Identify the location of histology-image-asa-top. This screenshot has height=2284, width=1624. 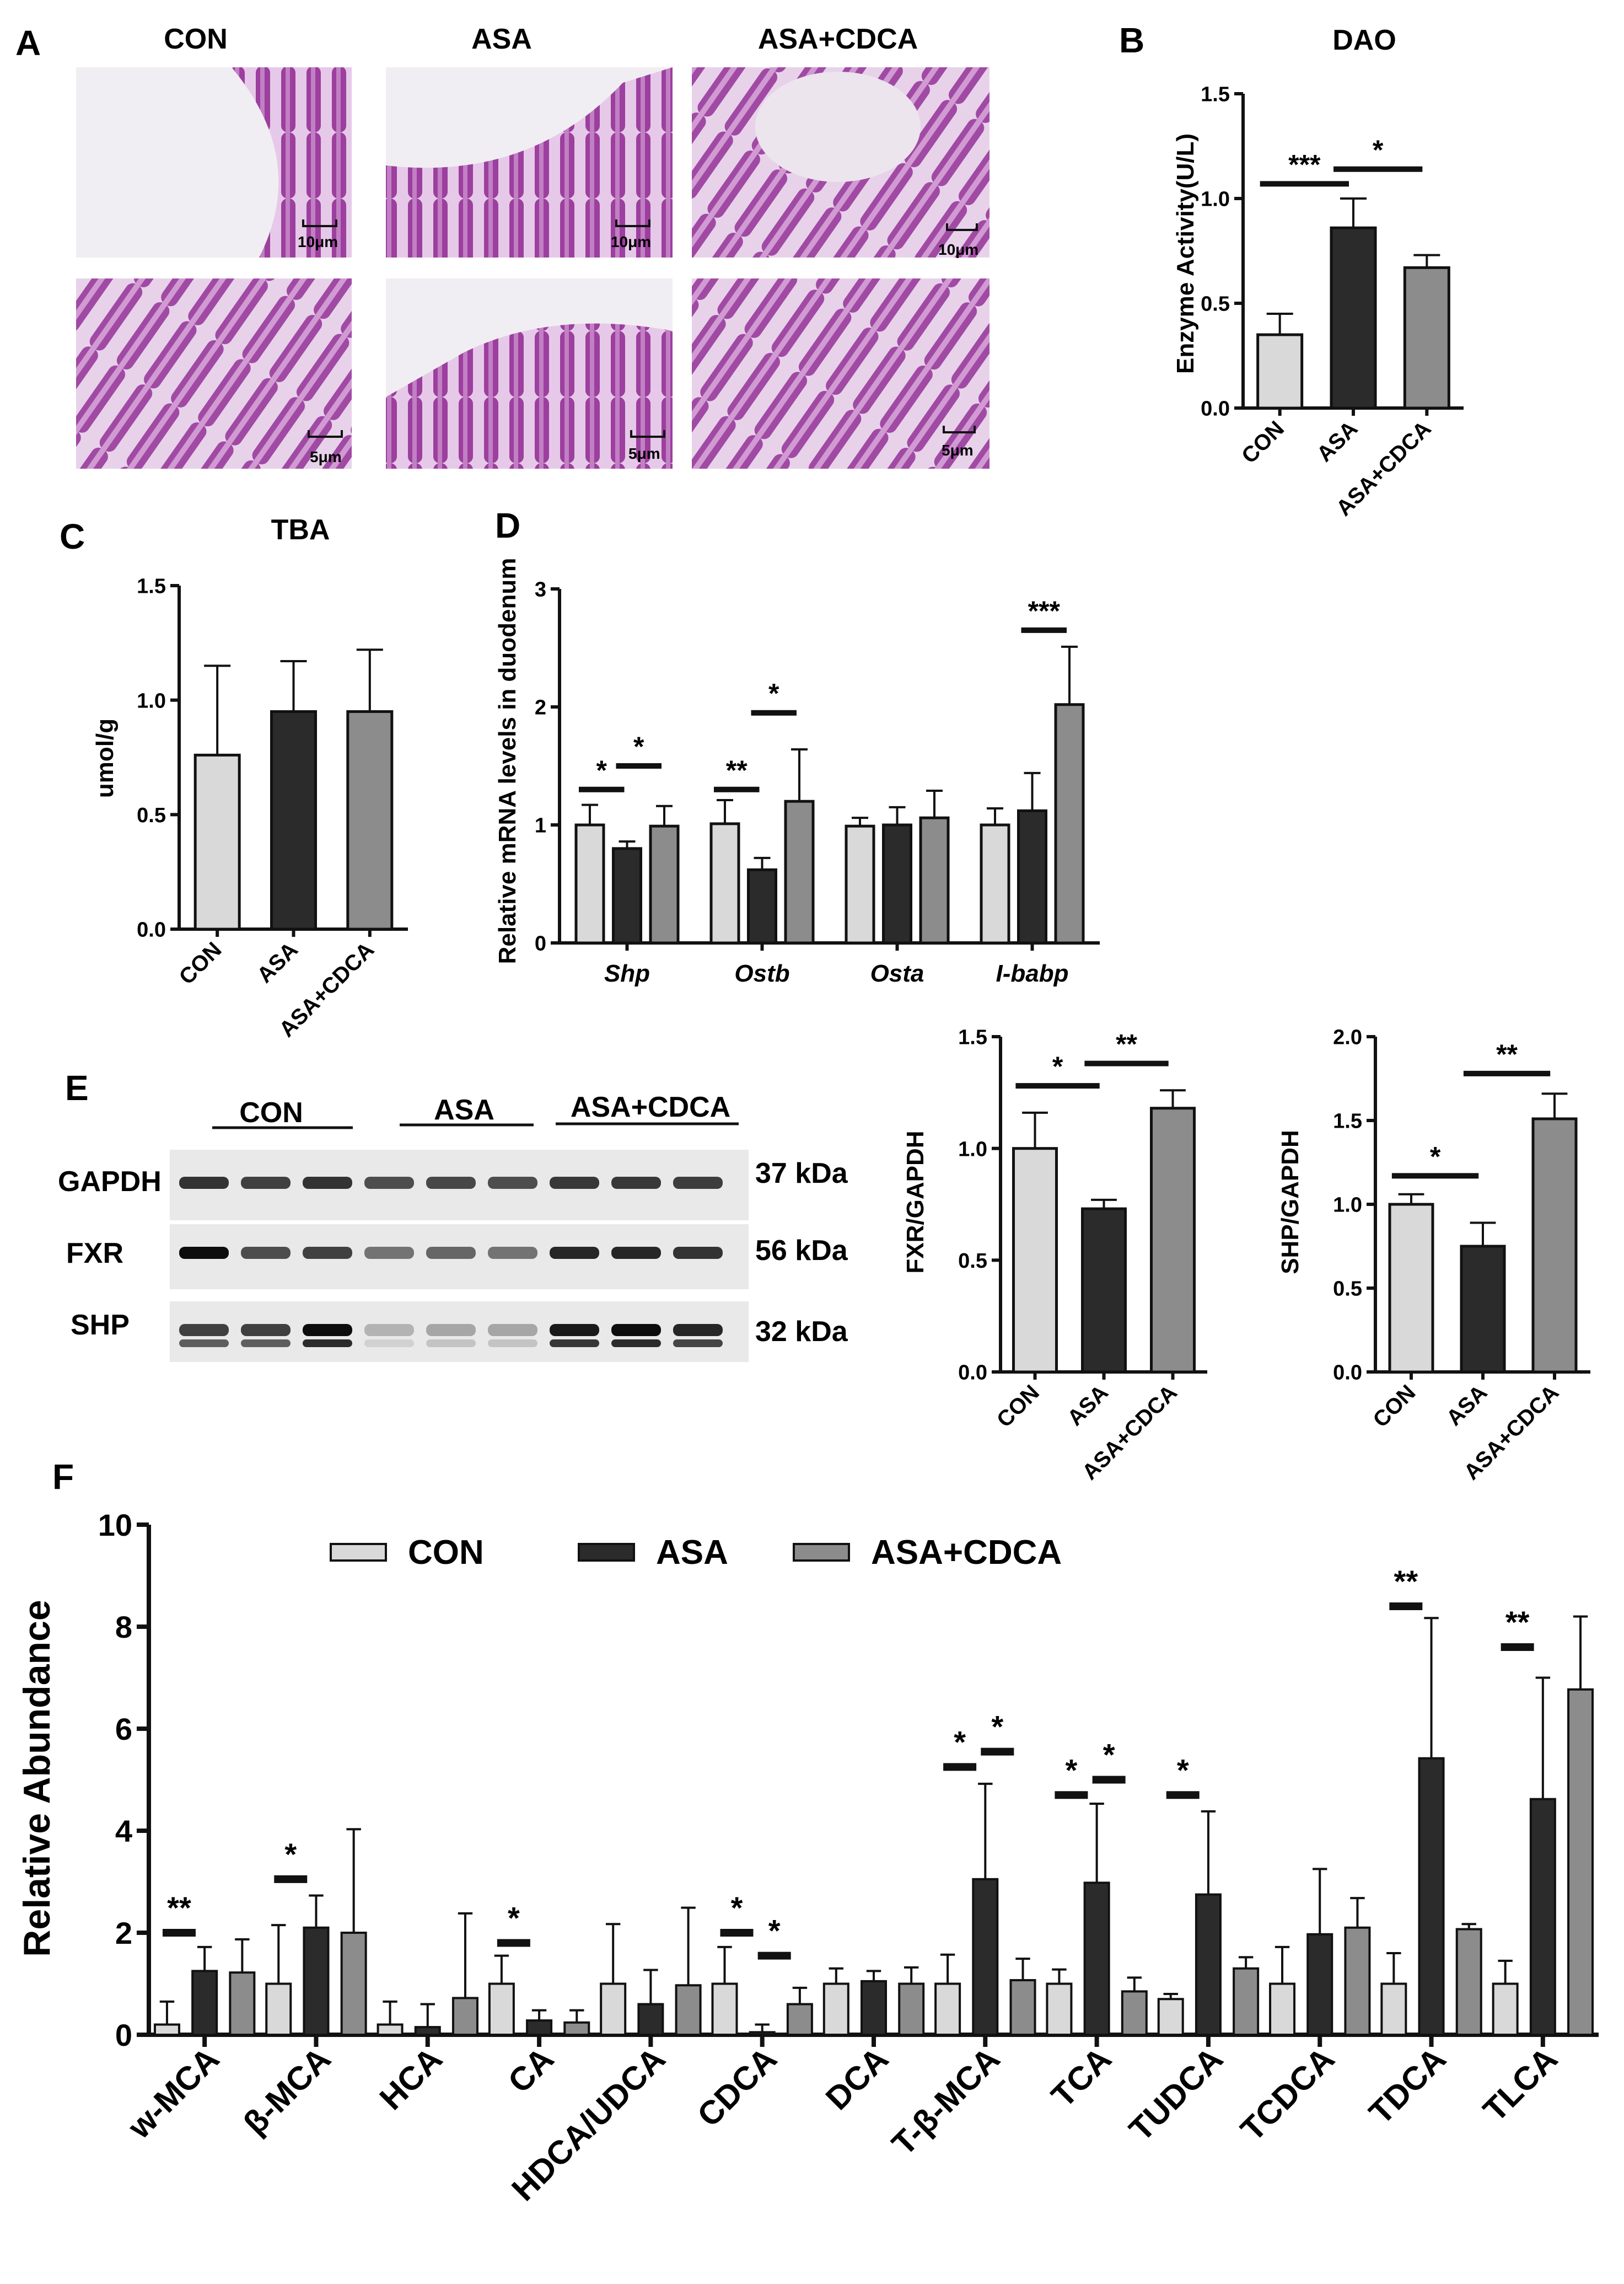
(530, 162).